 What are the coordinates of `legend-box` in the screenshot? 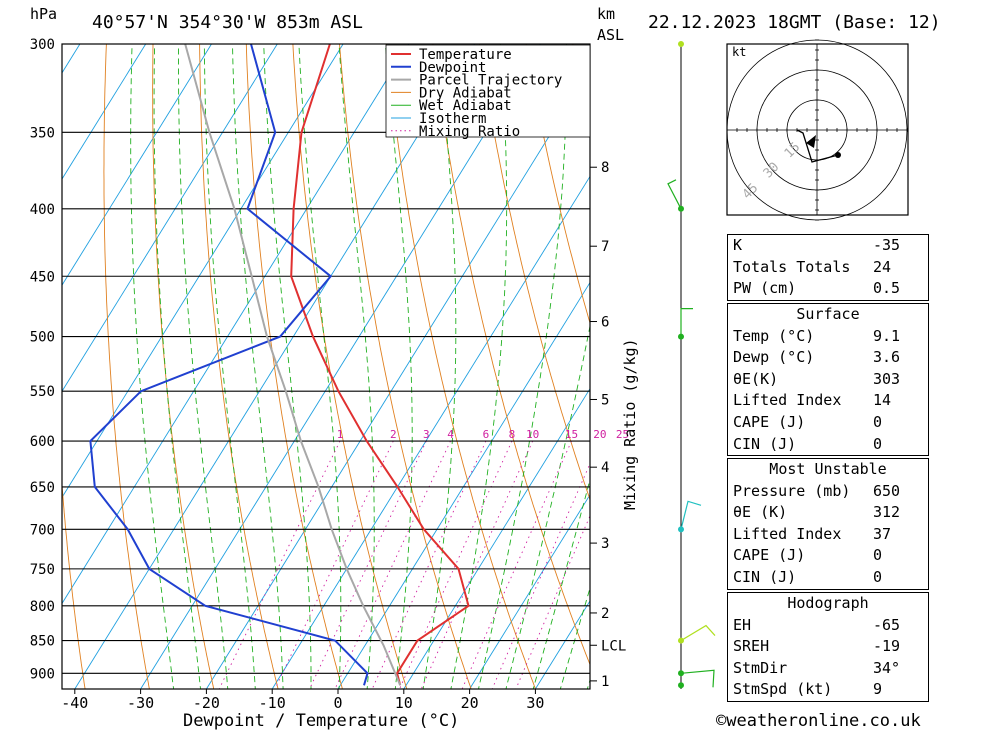 It's located at (488, 91).